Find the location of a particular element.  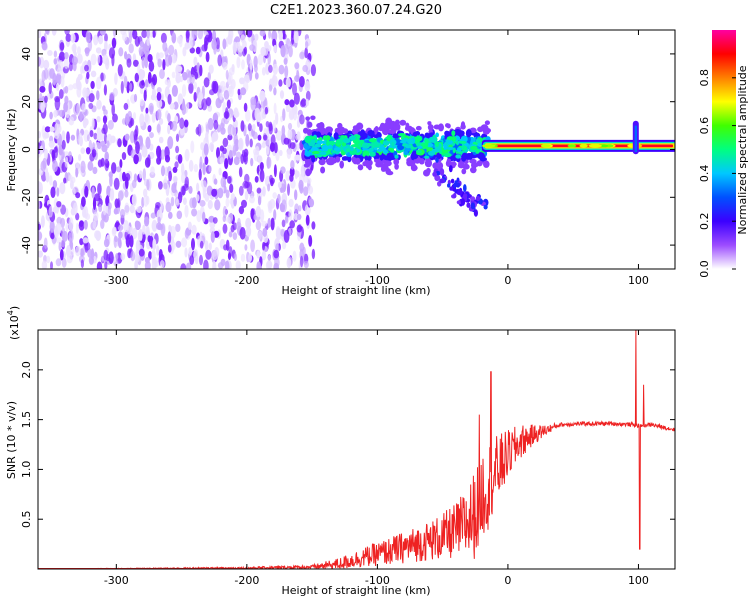

y-tick-label: 1.5 is located at coordinates (26, 420).